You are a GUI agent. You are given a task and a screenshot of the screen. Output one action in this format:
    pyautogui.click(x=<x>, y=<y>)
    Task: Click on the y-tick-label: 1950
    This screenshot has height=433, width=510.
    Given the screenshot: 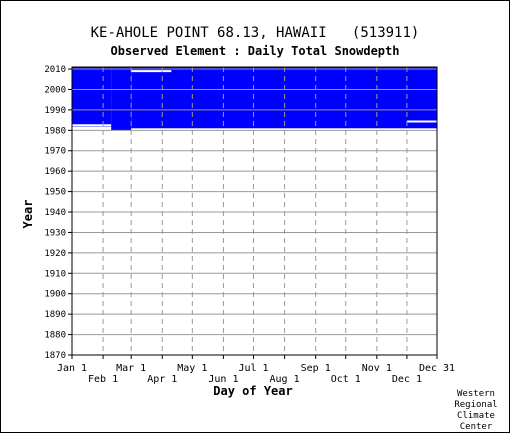 What is the action you would take?
    pyautogui.click(x=55, y=193)
    